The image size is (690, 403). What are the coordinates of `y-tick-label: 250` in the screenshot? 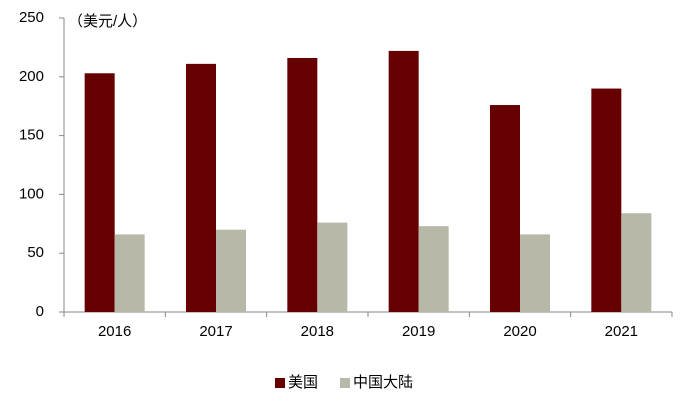 It's located at (31, 17).